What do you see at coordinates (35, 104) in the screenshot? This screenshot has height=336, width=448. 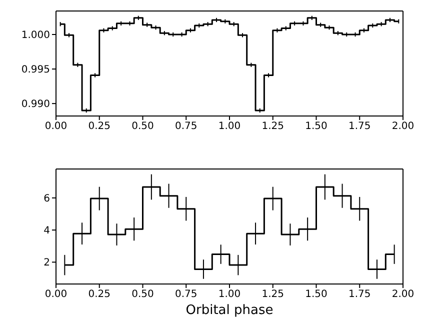 I see `y-tick-label: 0.990` at bounding box center [35, 104].